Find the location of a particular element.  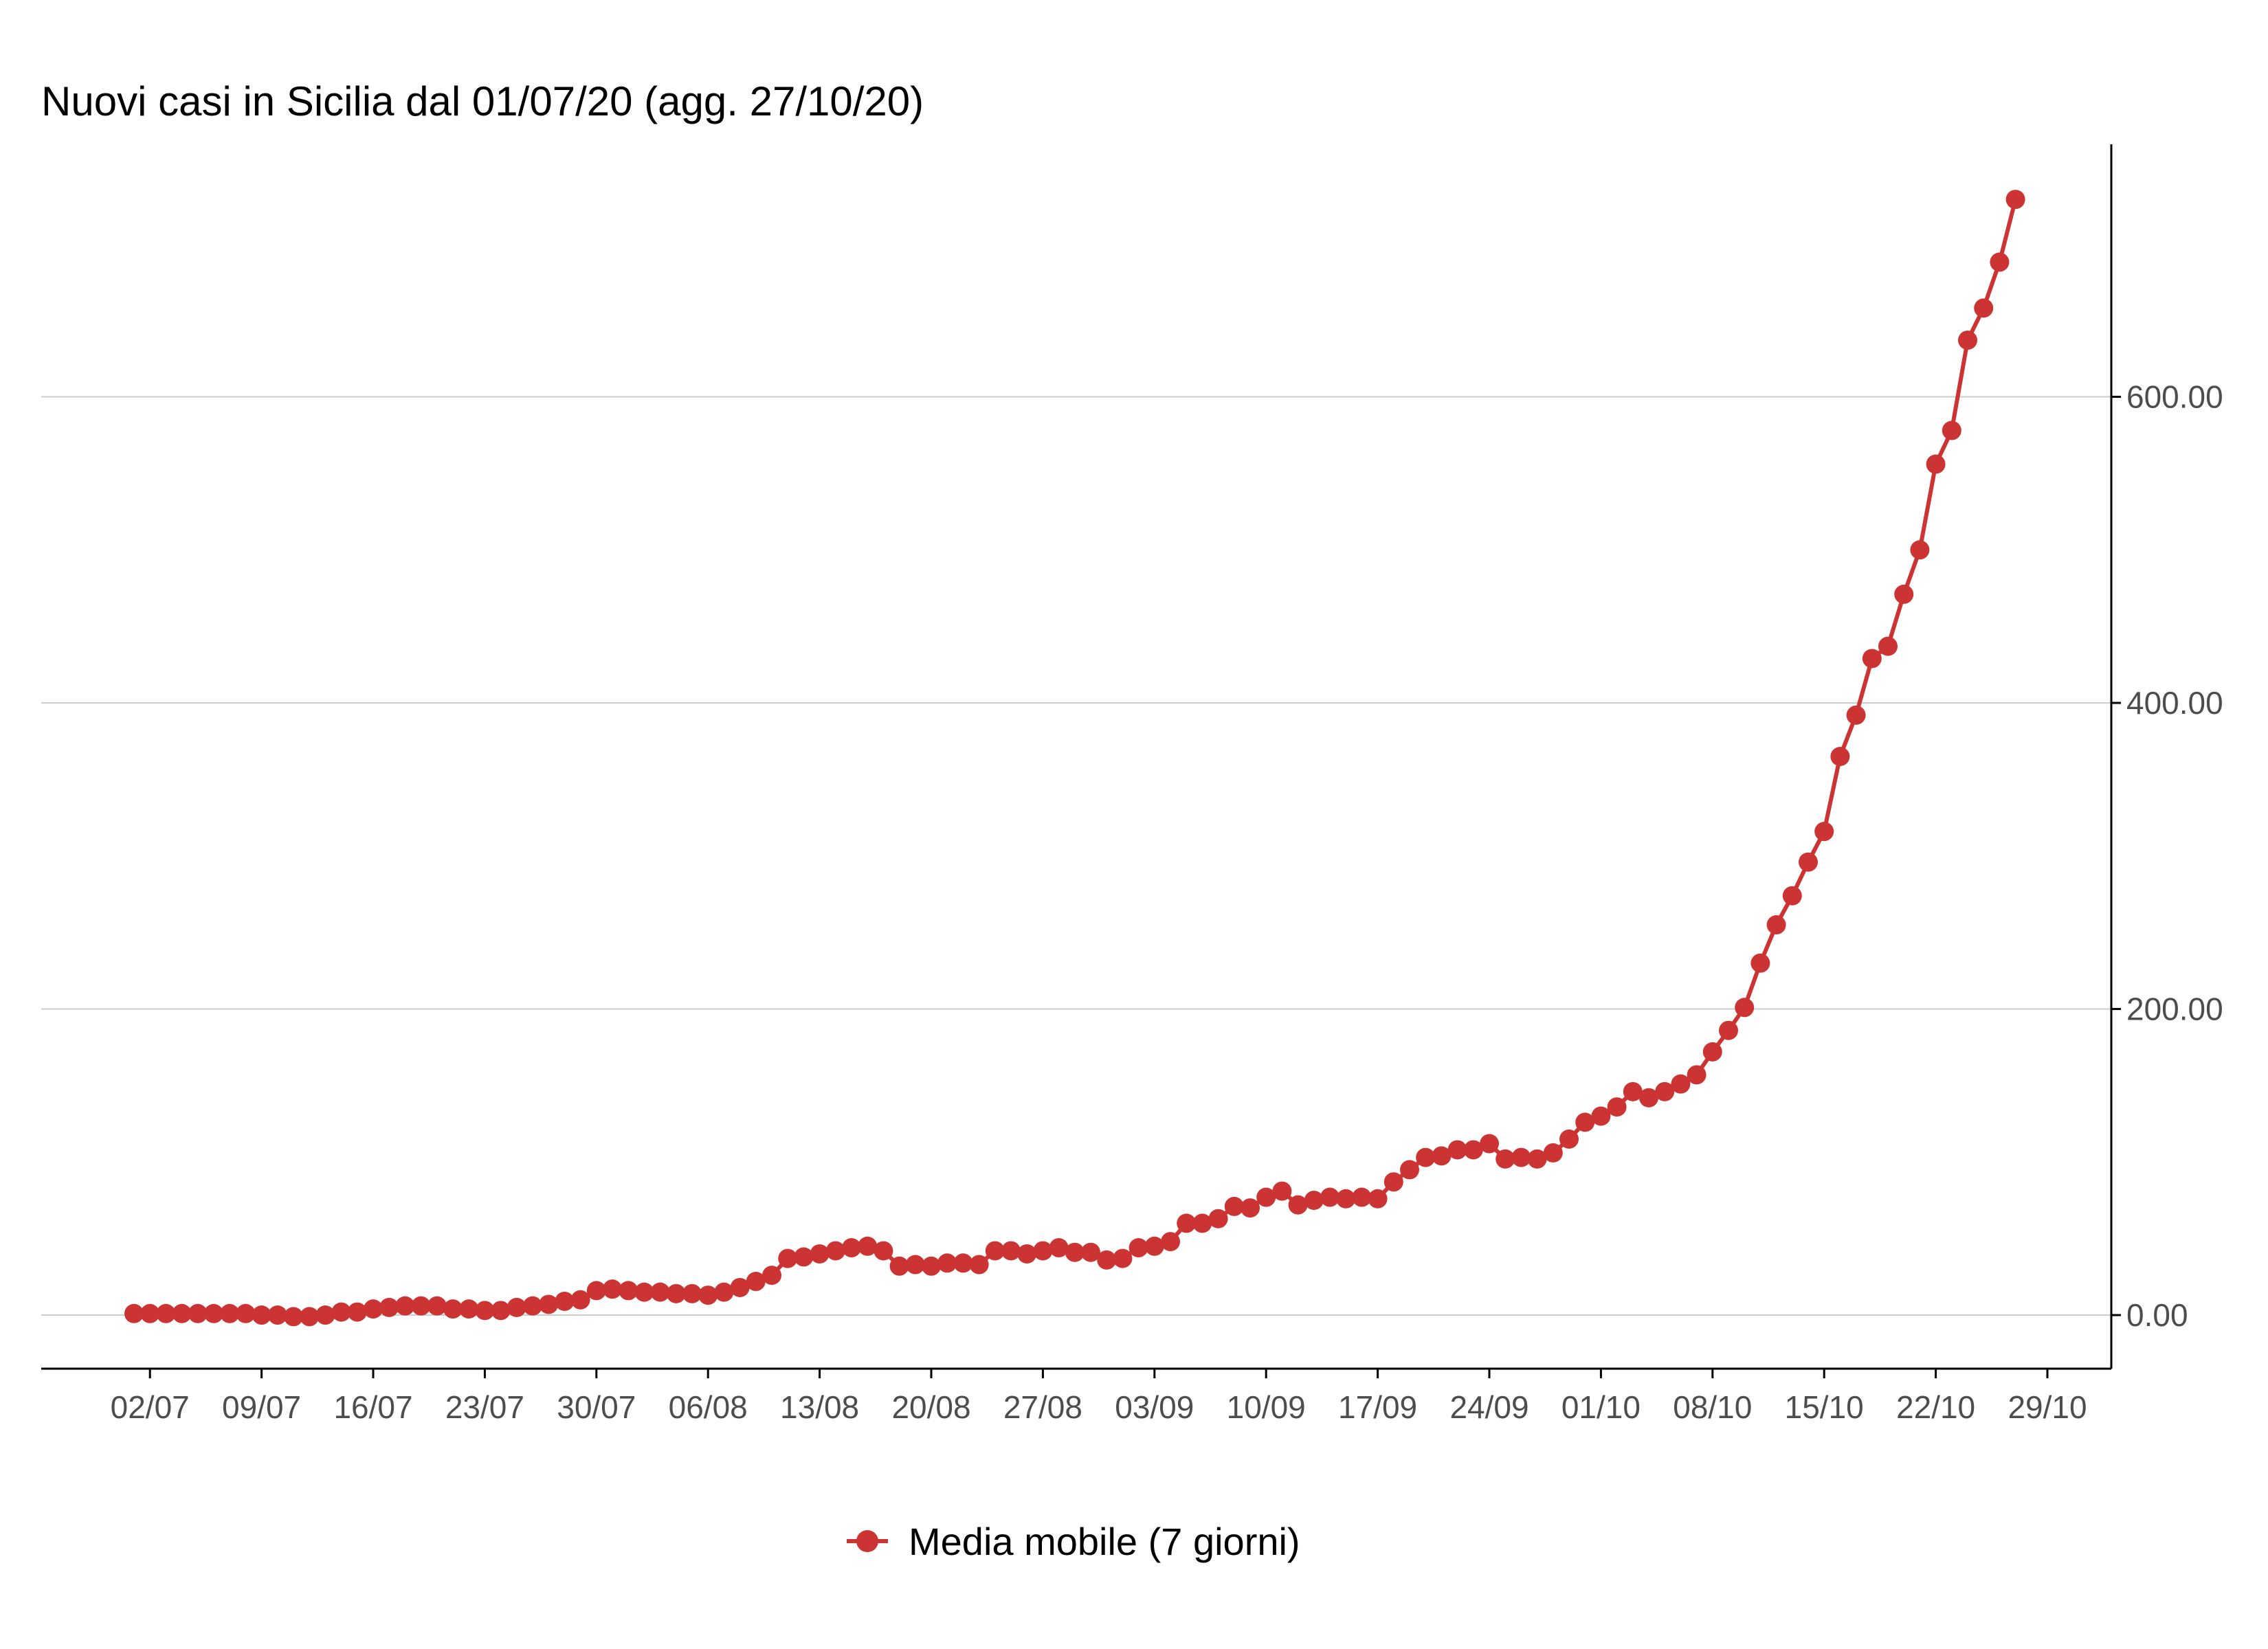

x-tick-label-6: 13/08 is located at coordinates (820, 1407).